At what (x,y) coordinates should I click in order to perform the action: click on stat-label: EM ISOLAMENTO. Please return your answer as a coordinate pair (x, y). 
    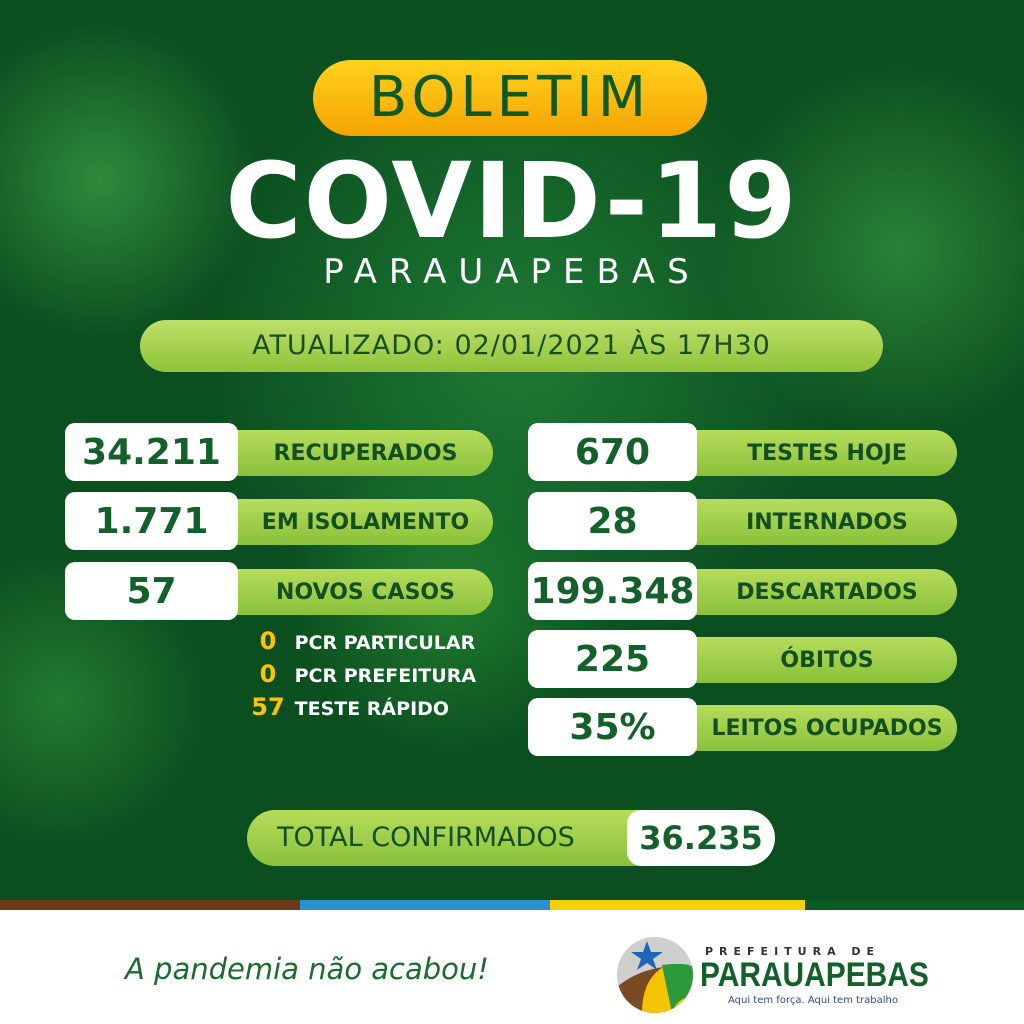
    Looking at the image, I should click on (360, 522).